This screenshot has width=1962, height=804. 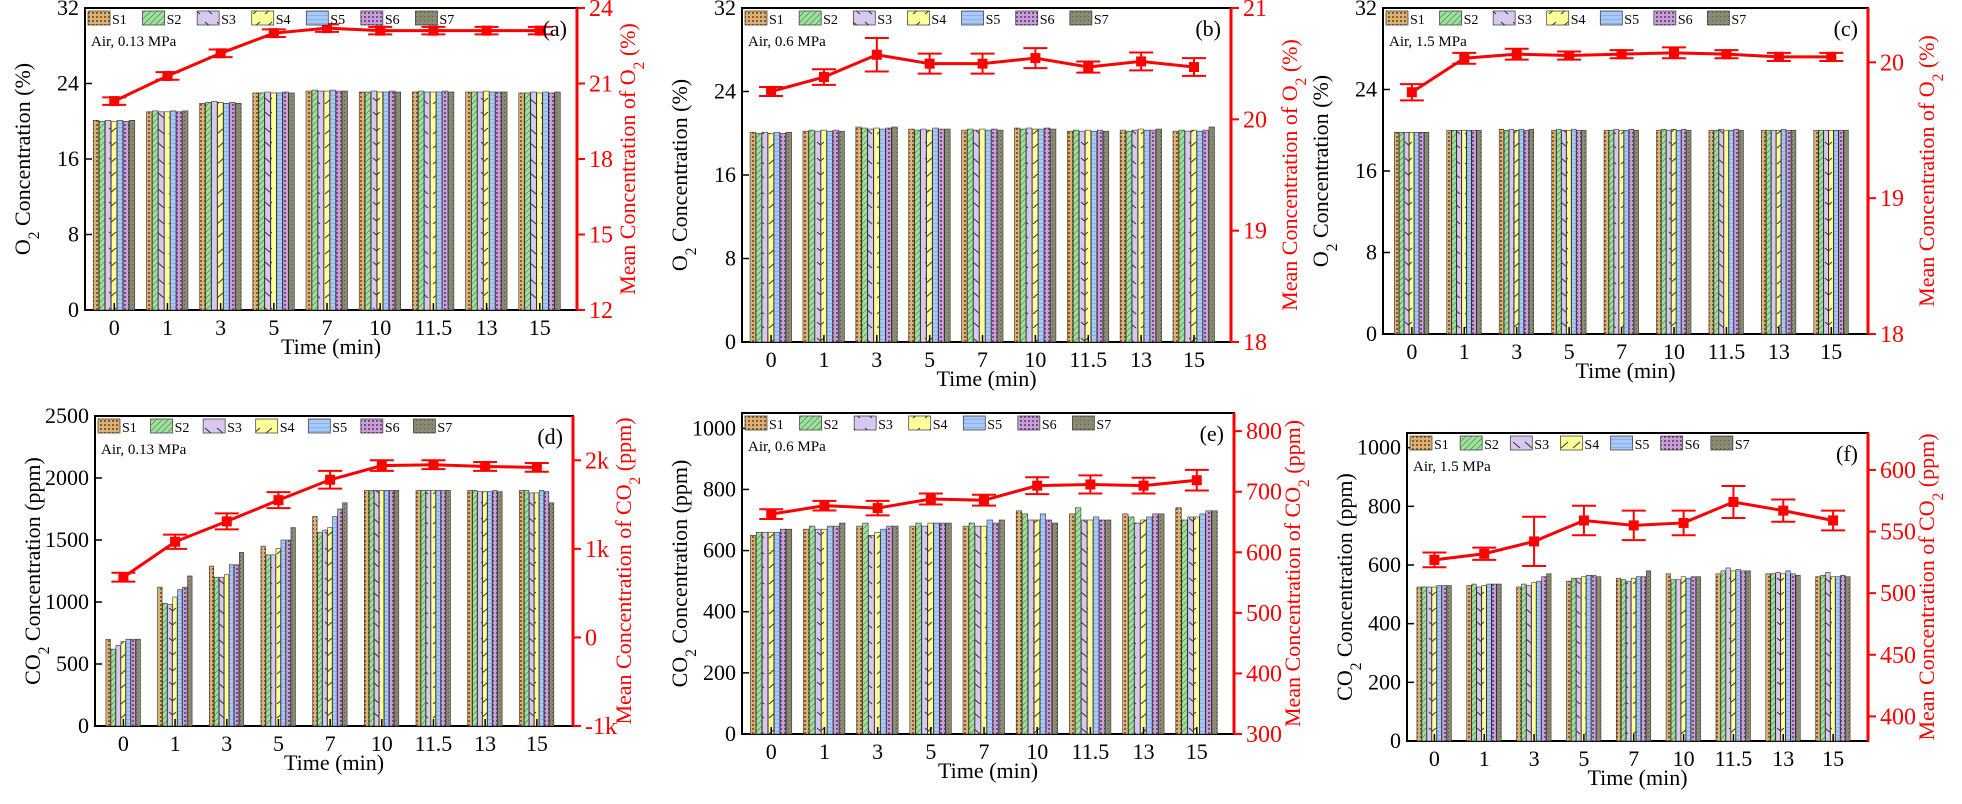 What do you see at coordinates (293, 627) in the screenshot?
I see `bar-s7-t5` at bounding box center [293, 627].